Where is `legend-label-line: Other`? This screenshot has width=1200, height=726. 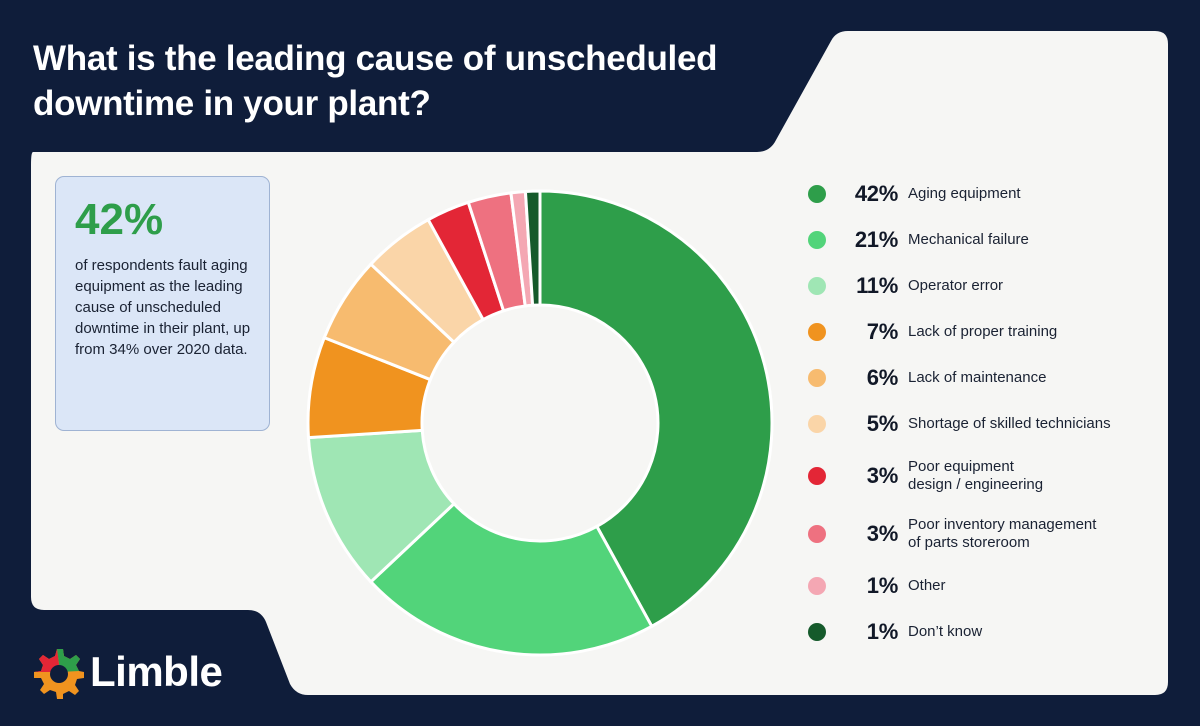 legend-label-line: Other is located at coordinates (927, 585).